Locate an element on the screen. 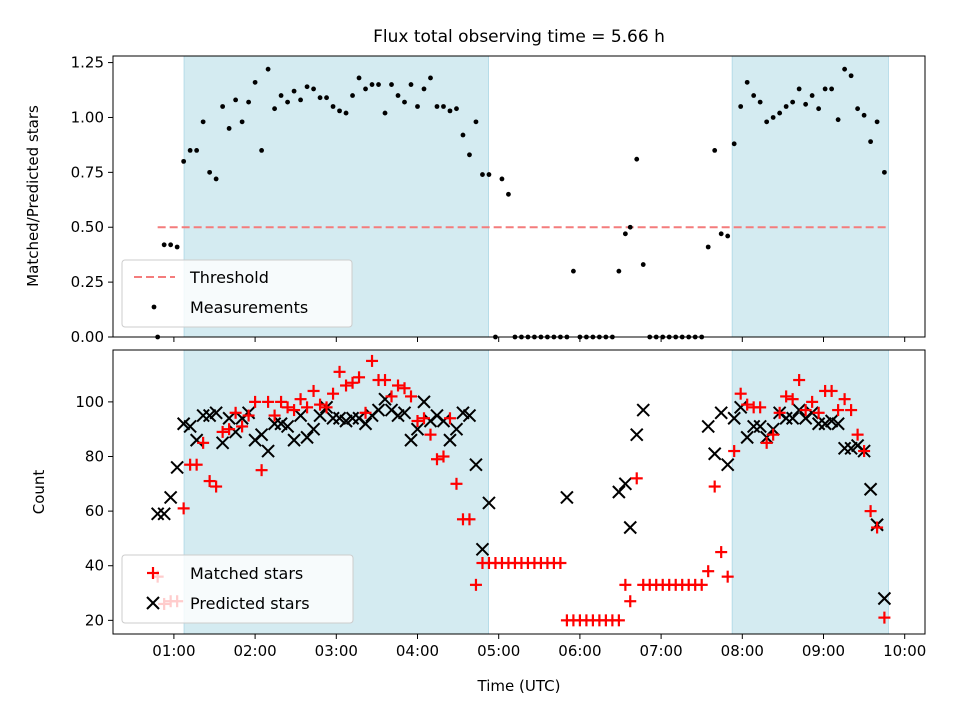 This screenshot has width=960, height=720. y-tick-label: 0.00 is located at coordinates (87, 337).